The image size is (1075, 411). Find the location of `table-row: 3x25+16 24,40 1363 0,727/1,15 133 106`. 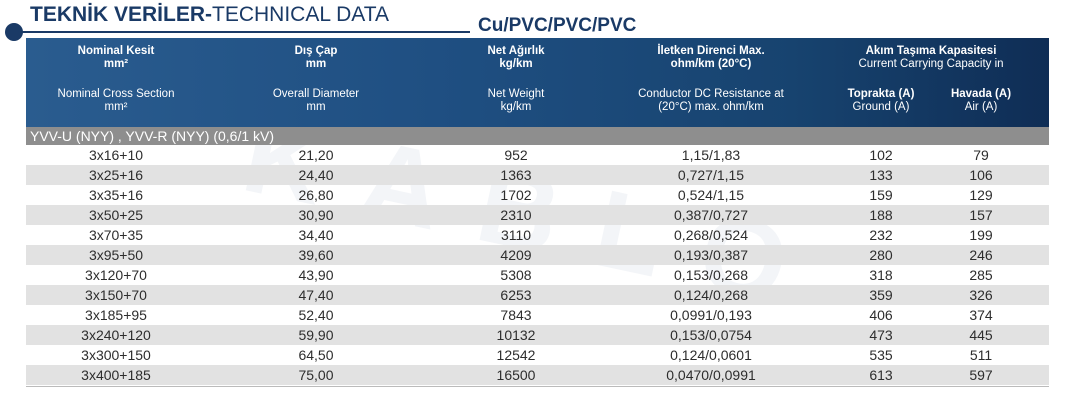

table-row: 3x25+16 24,40 1363 0,727/1,15 133 106 is located at coordinates (537, 175).